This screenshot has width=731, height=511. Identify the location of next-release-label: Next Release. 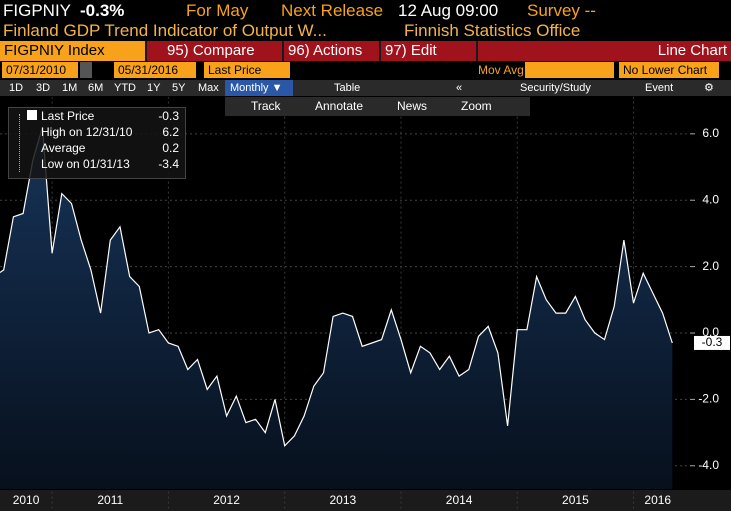
(332, 10).